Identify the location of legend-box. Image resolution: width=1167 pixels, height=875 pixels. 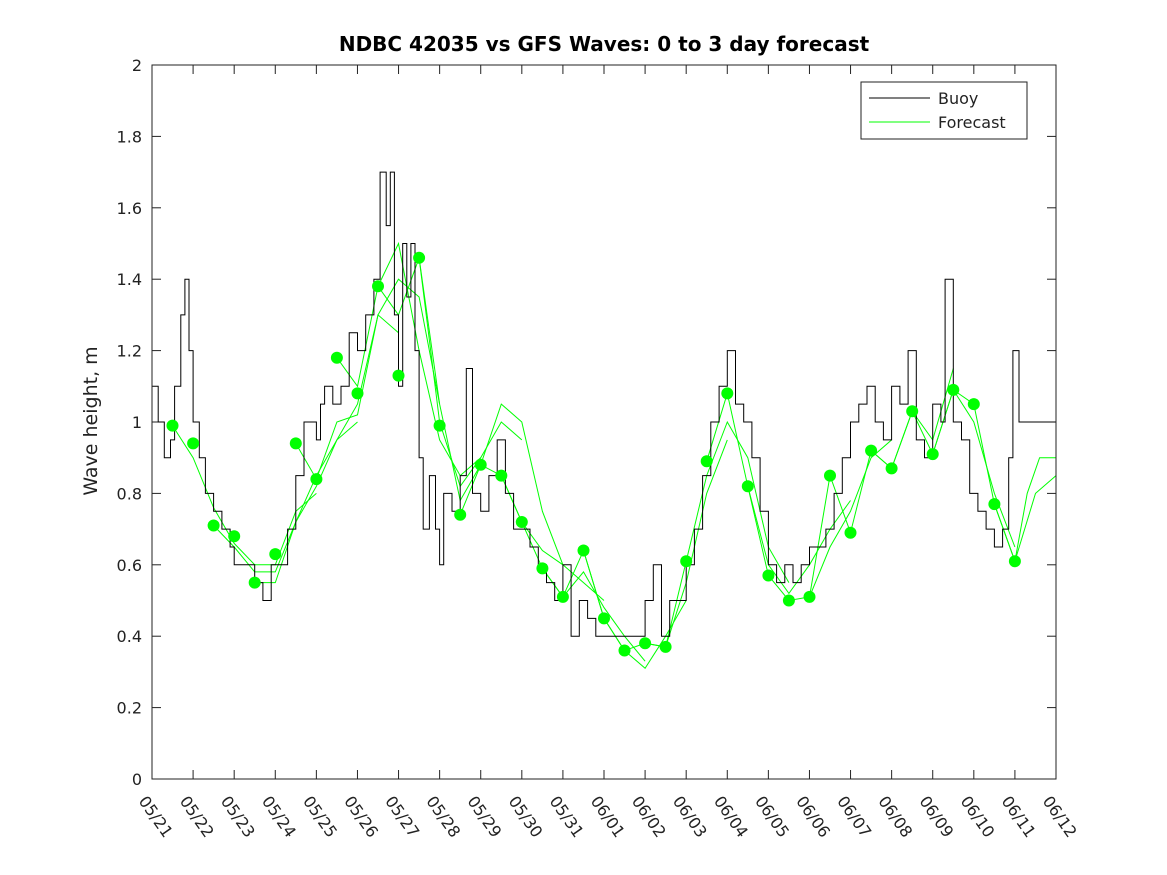
(944, 110).